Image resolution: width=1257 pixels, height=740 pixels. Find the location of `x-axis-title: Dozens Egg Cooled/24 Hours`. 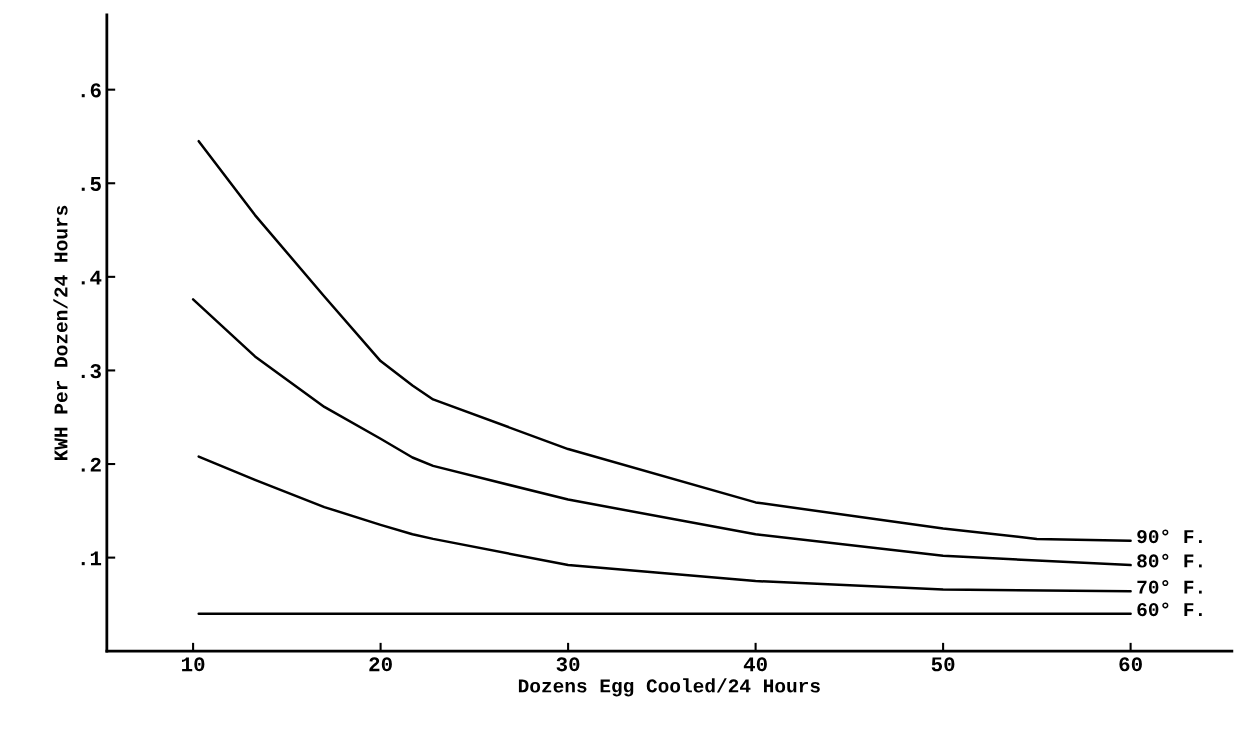

x-axis-title: Dozens Egg Cooled/24 Hours is located at coordinates (669, 687).